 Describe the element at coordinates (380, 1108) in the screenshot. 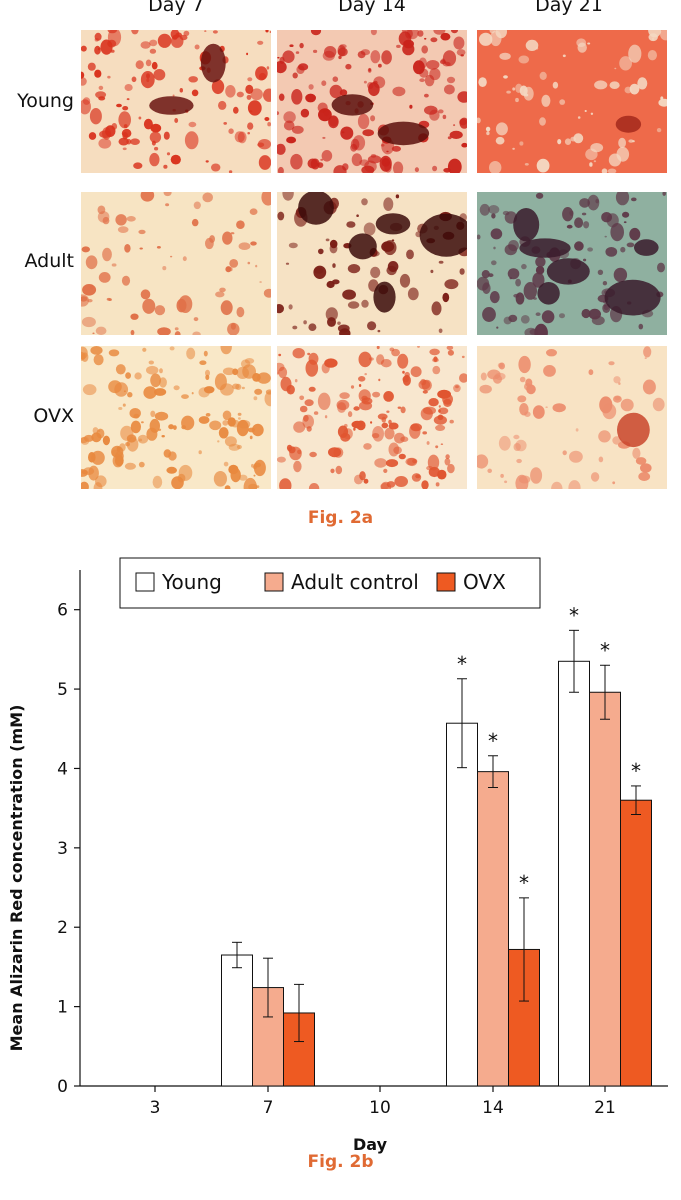

I see `x-tick-label: 10` at that location.